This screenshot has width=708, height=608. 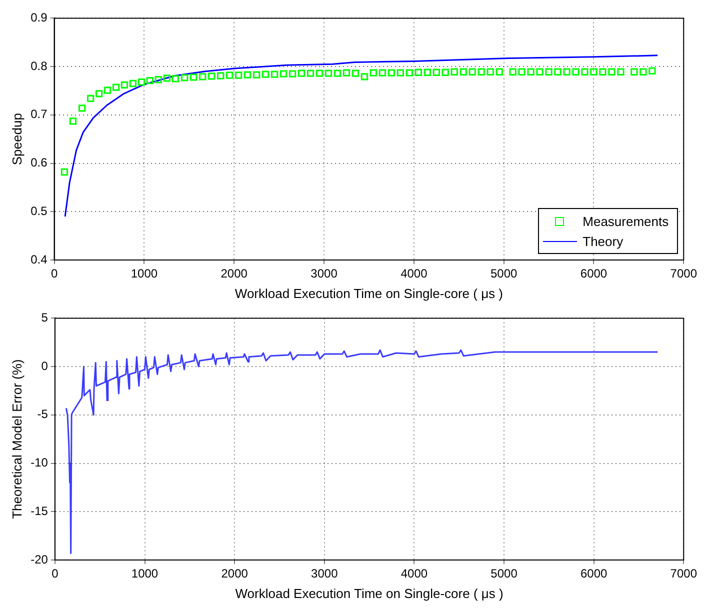 I want to click on y-tick-label: 0.5, so click(x=39, y=211).